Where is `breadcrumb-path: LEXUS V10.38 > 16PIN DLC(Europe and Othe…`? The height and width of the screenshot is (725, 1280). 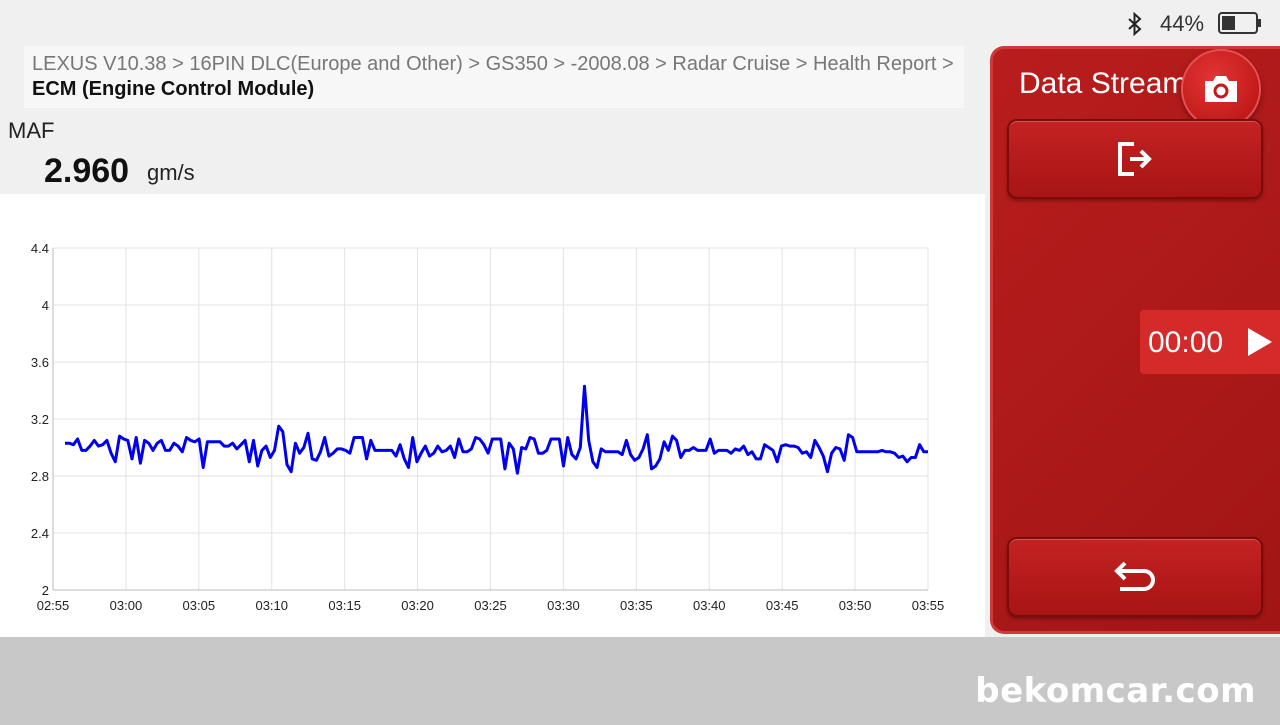 breadcrumb-path: LEXUS V10.38 > 16PIN DLC(Europe and Othe… is located at coordinates (493, 64).